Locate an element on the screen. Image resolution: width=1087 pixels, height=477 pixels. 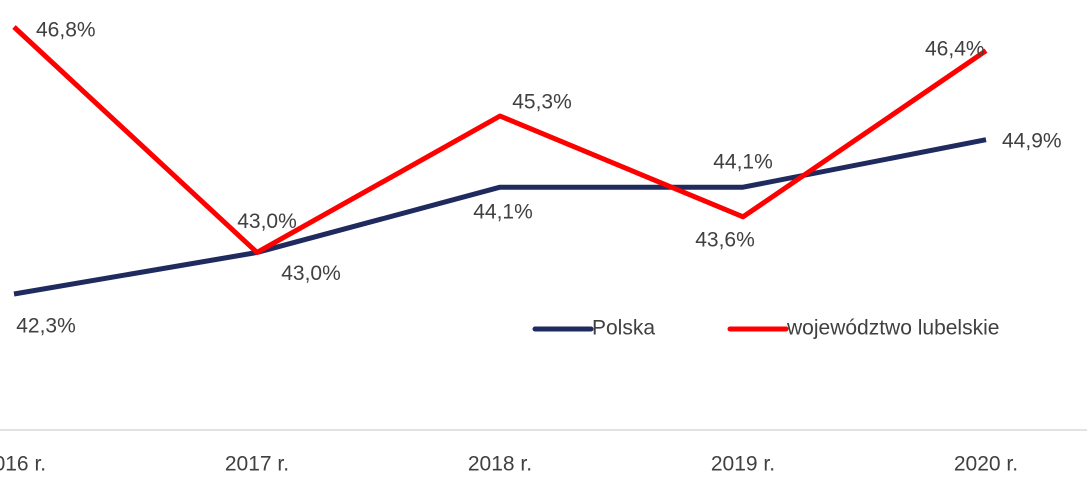
data-label: 44,9% is located at coordinates (1032, 140).